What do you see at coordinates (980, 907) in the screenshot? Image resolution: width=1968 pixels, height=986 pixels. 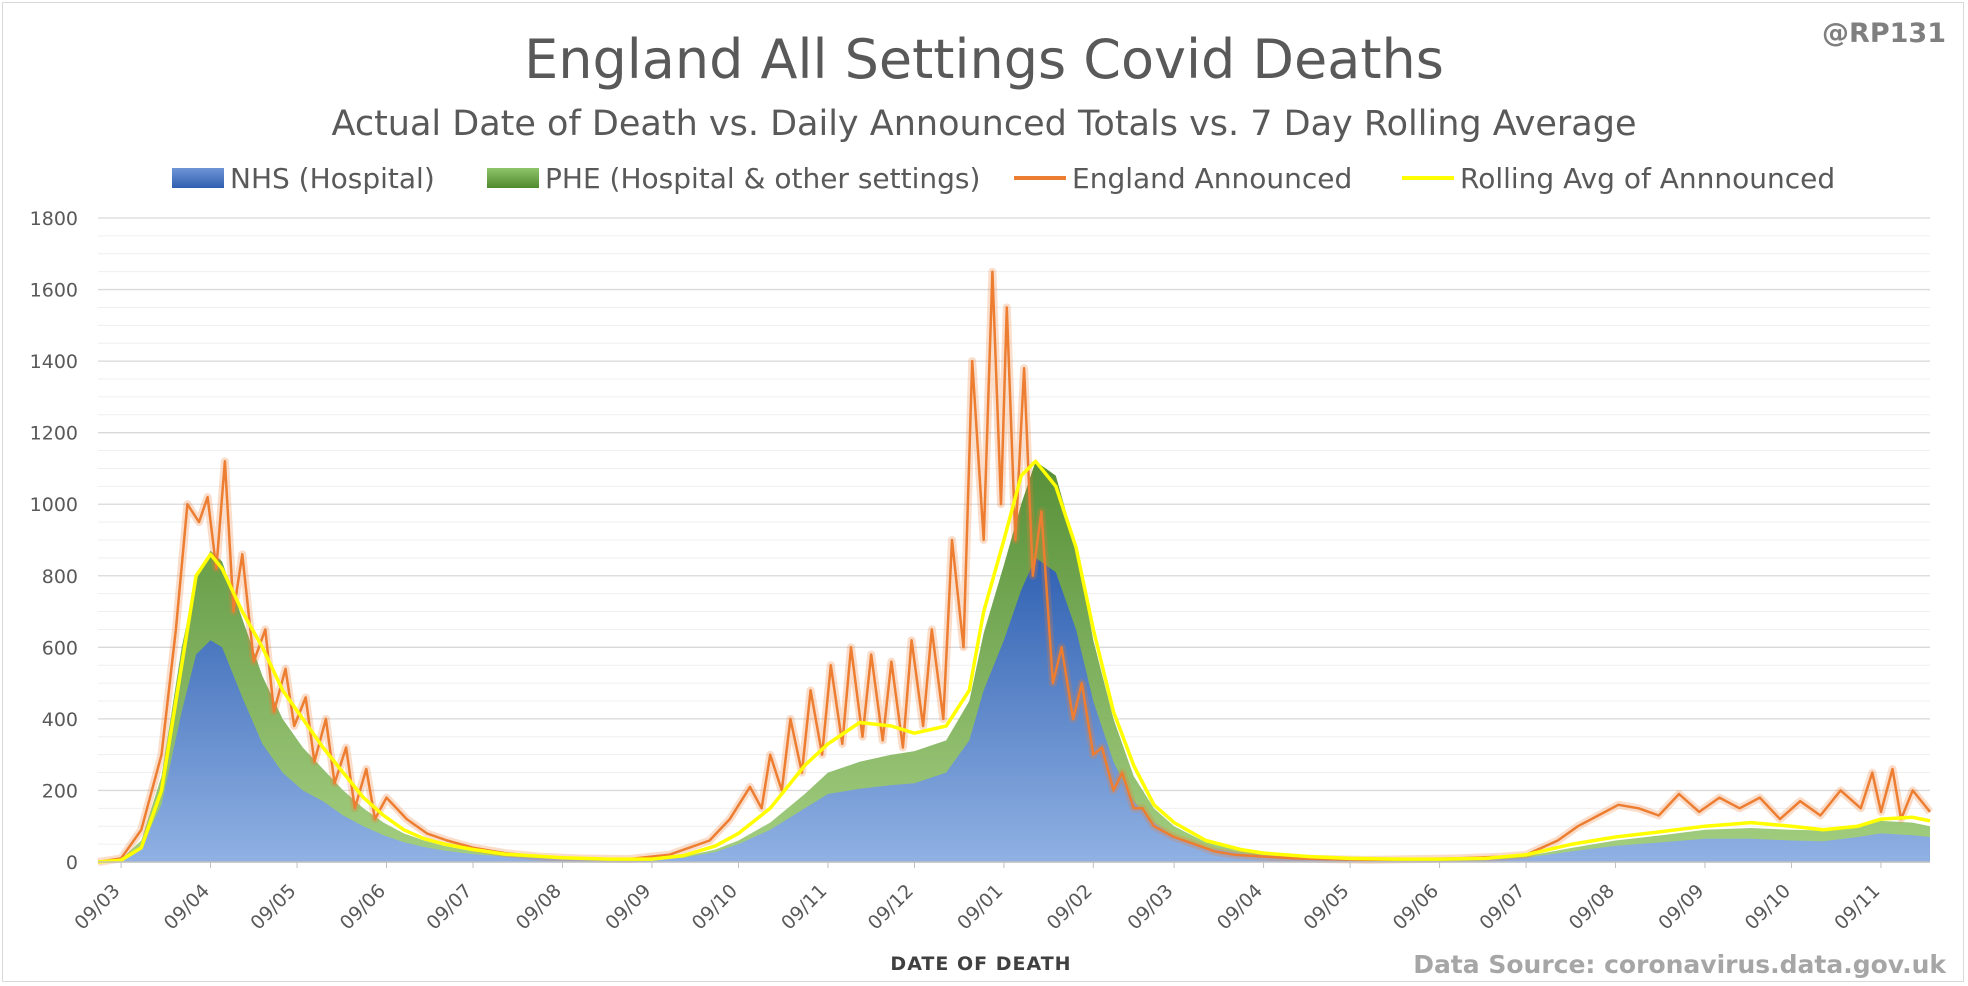 I see `x-tick-label: 09/01` at bounding box center [980, 907].